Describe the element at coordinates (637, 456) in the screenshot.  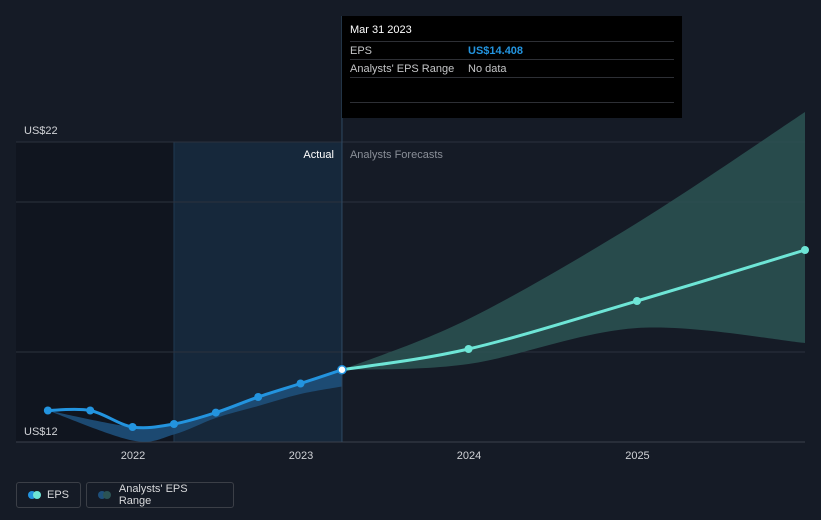
I see `x-label-2025: 2025` at that location.